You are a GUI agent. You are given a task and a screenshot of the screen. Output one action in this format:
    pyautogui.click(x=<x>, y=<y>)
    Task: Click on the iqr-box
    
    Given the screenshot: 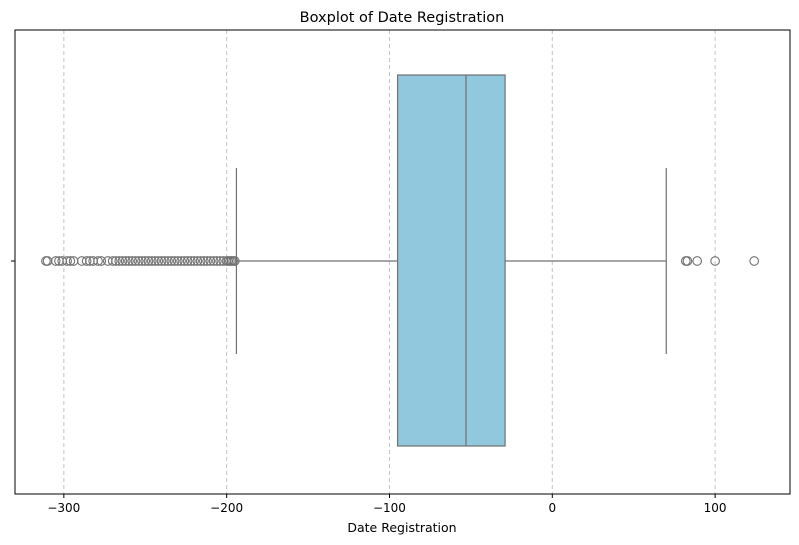 What is the action you would take?
    pyautogui.click(x=451, y=260)
    